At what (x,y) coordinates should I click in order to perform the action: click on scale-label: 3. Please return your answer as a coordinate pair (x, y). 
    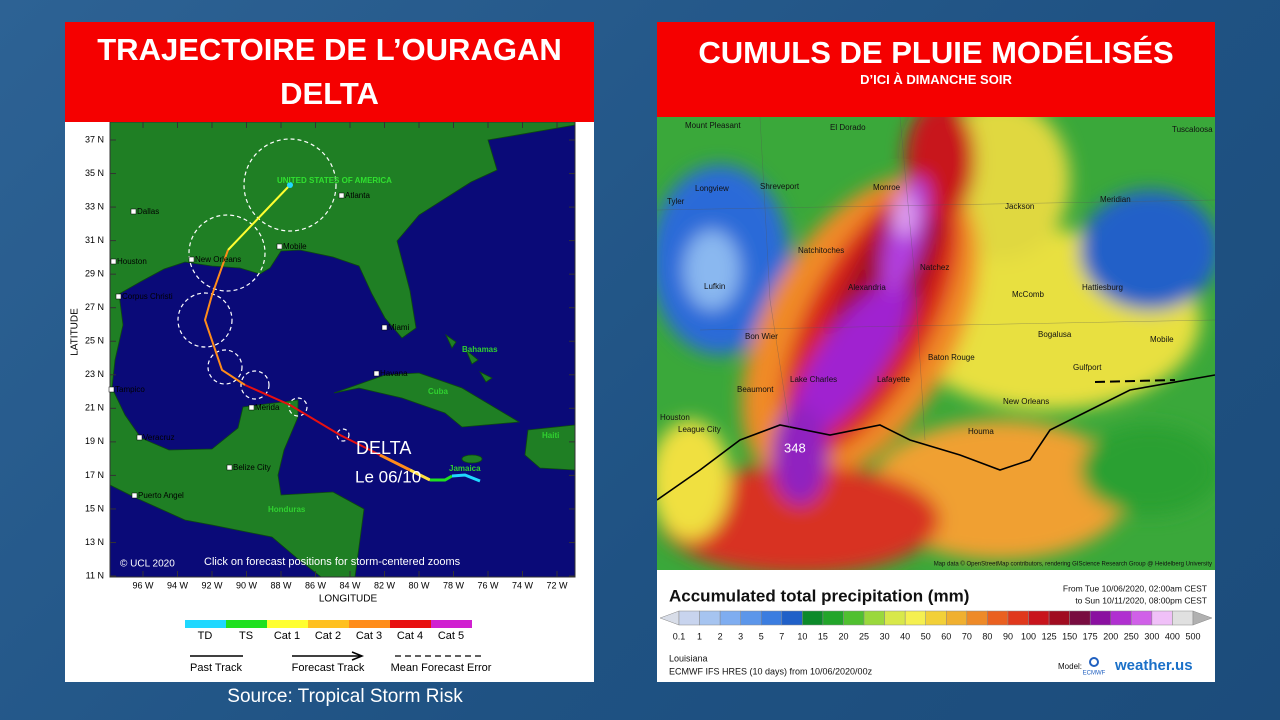
    Looking at the image, I should click on (740, 636).